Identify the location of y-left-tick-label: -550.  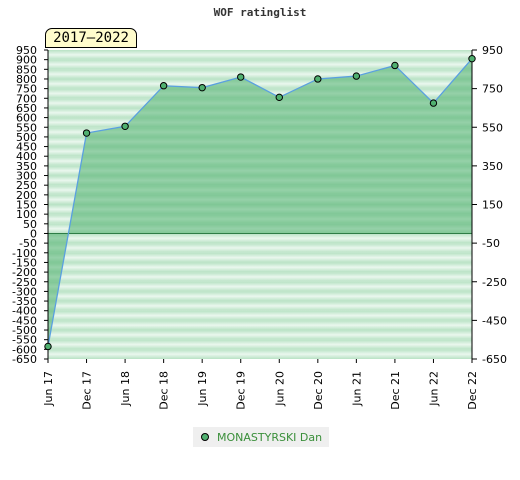
(24, 340).